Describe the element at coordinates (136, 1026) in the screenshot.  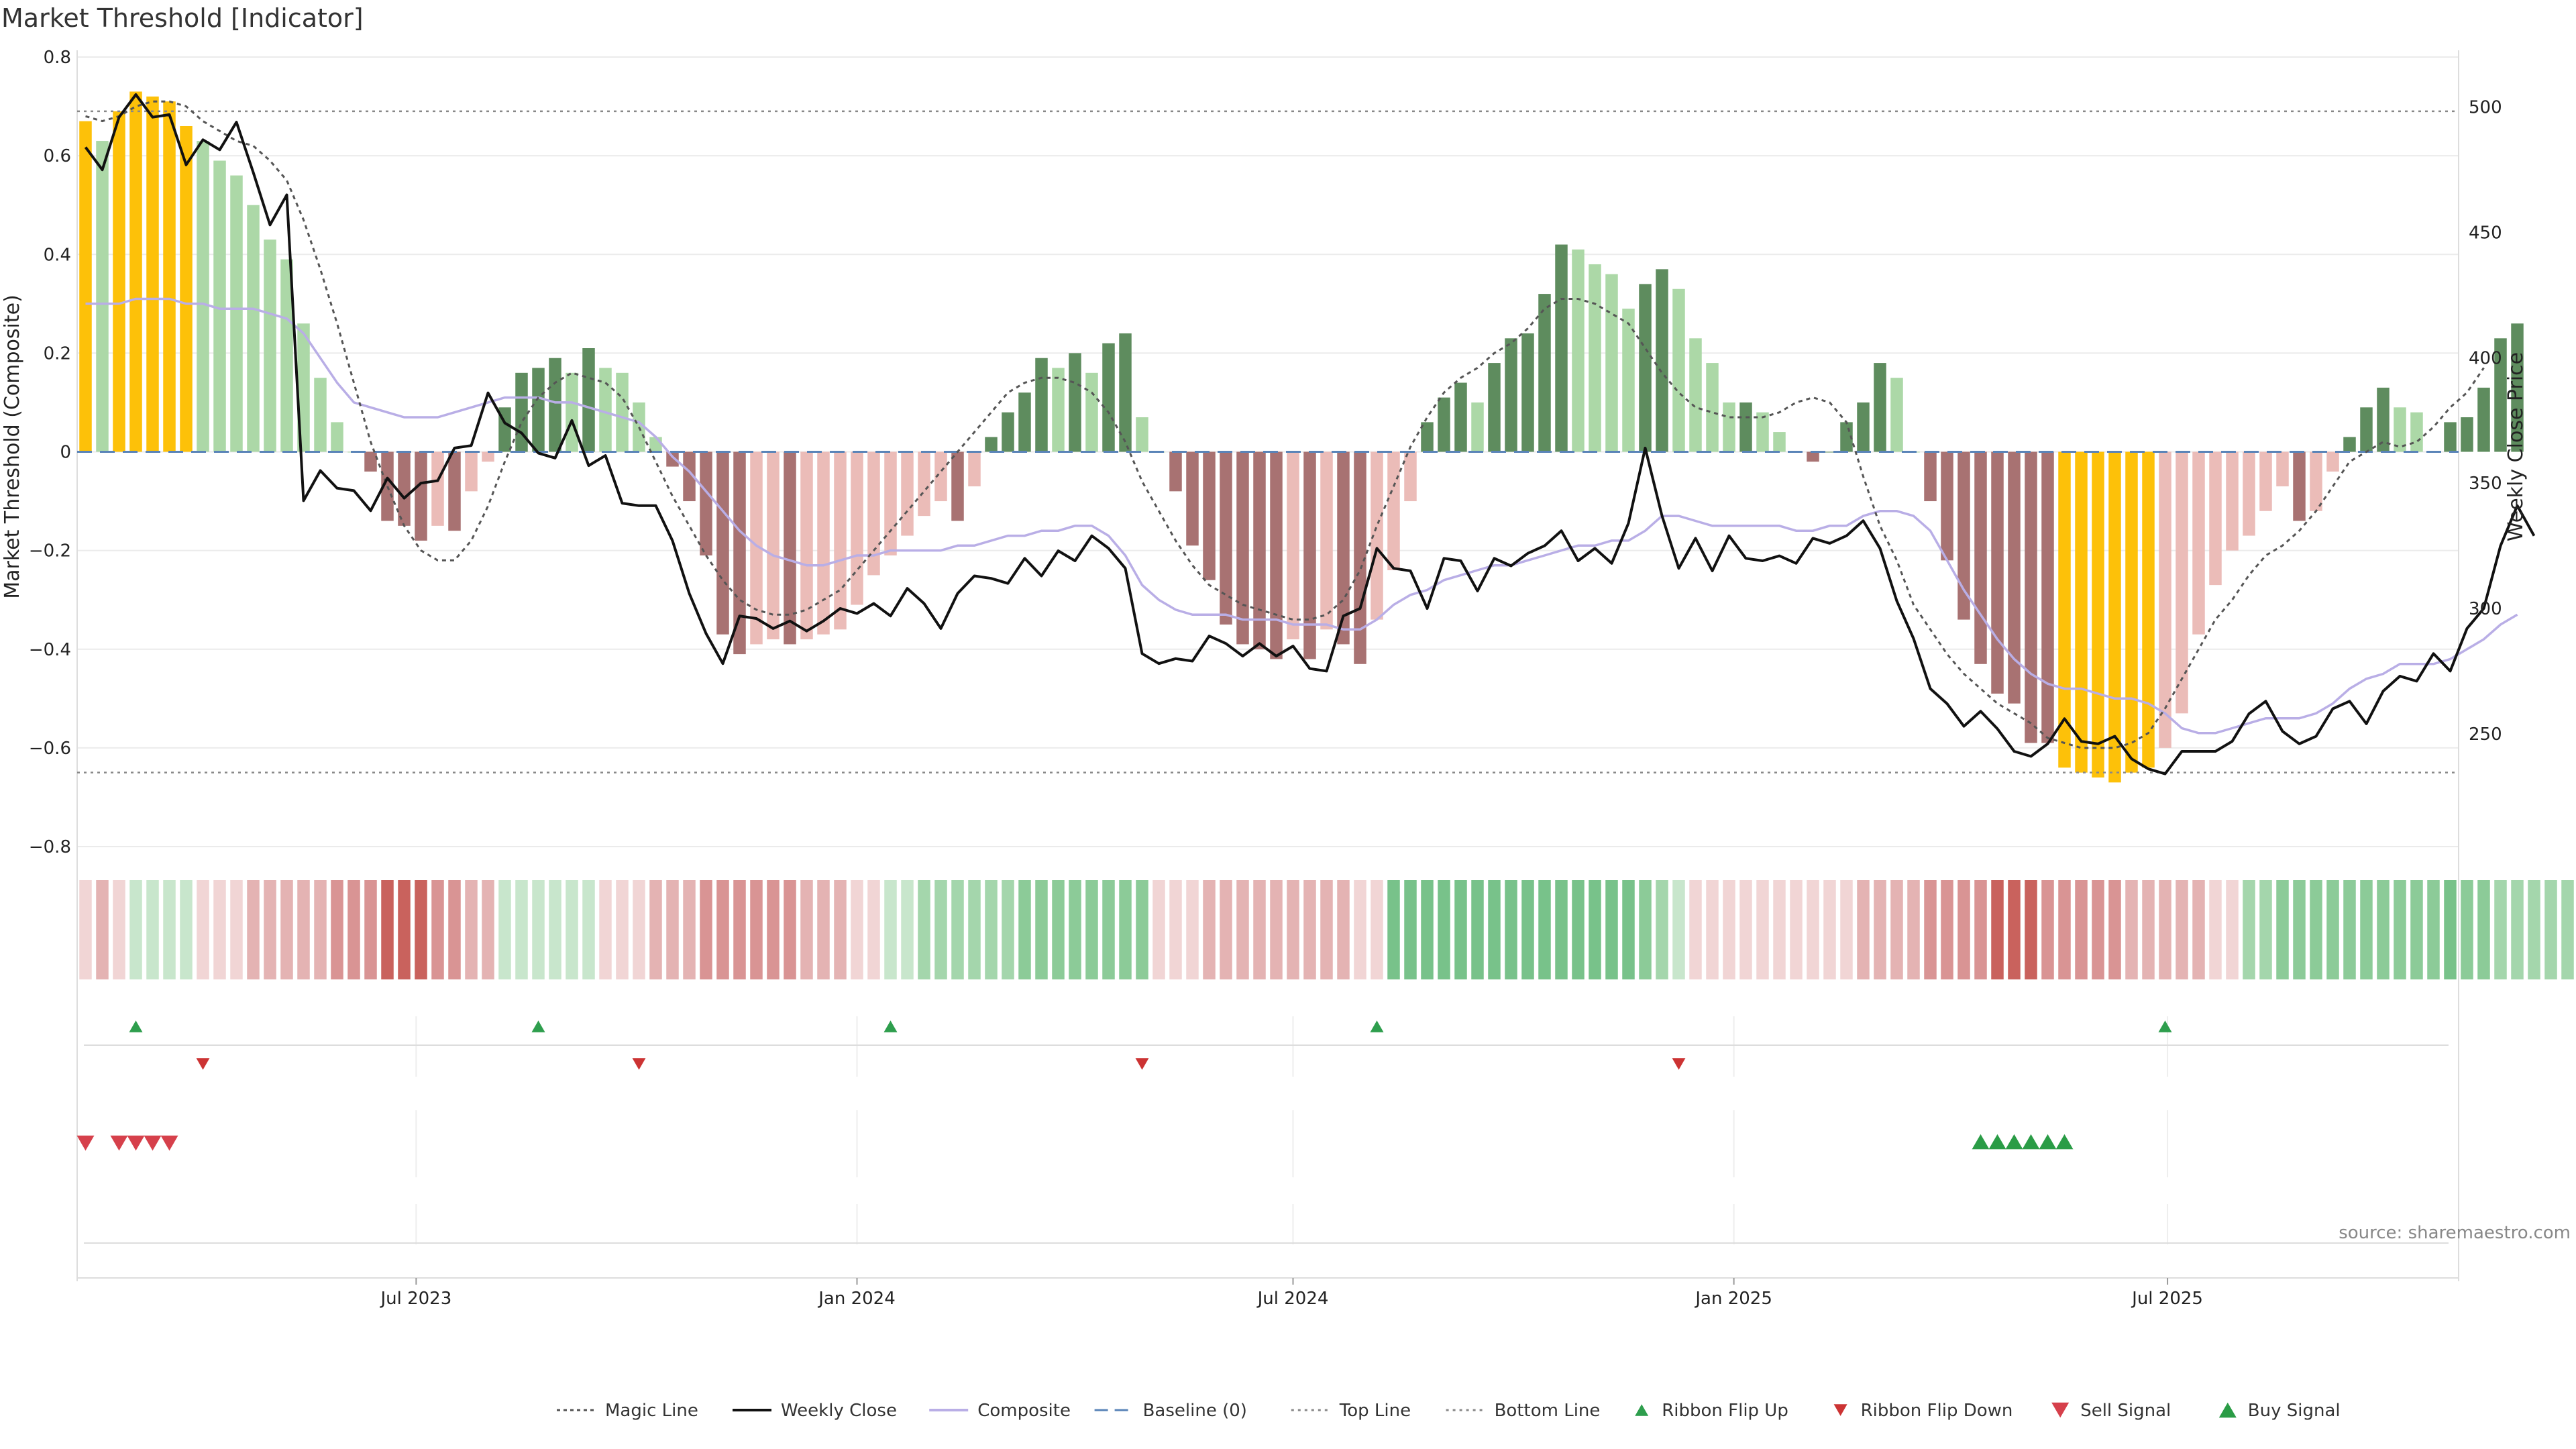
I see `ribbon-flip-up-marker` at that location.